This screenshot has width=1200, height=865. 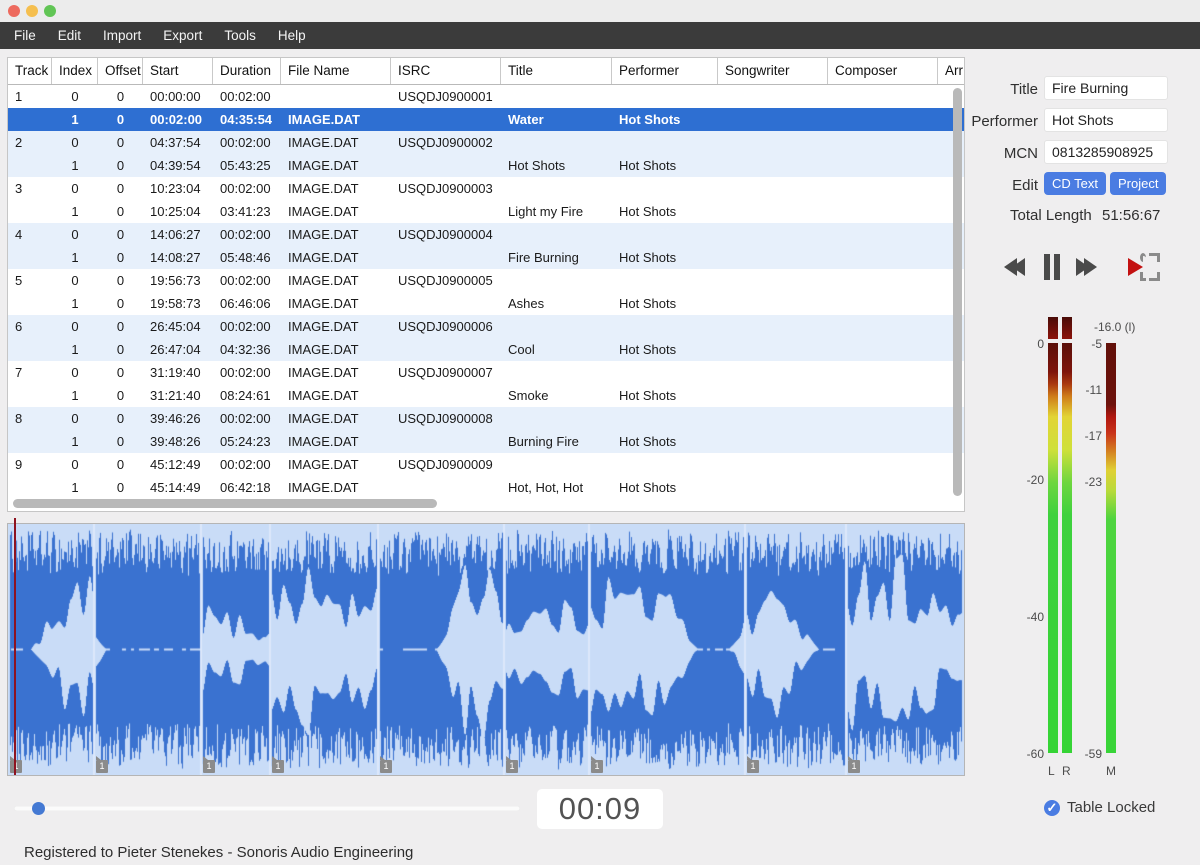 What do you see at coordinates (1106, 120) in the screenshot?
I see `performer-input` at bounding box center [1106, 120].